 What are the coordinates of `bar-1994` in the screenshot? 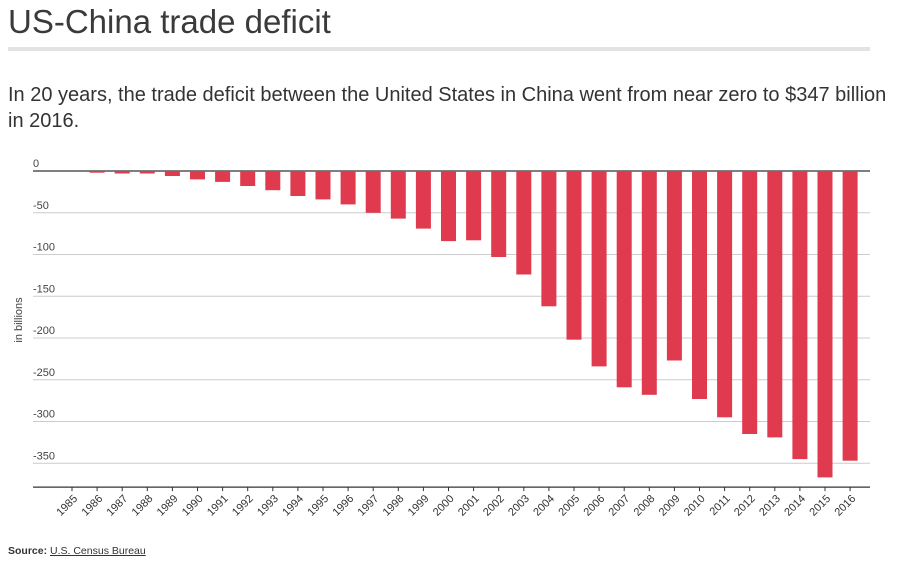 It's located at (298, 183).